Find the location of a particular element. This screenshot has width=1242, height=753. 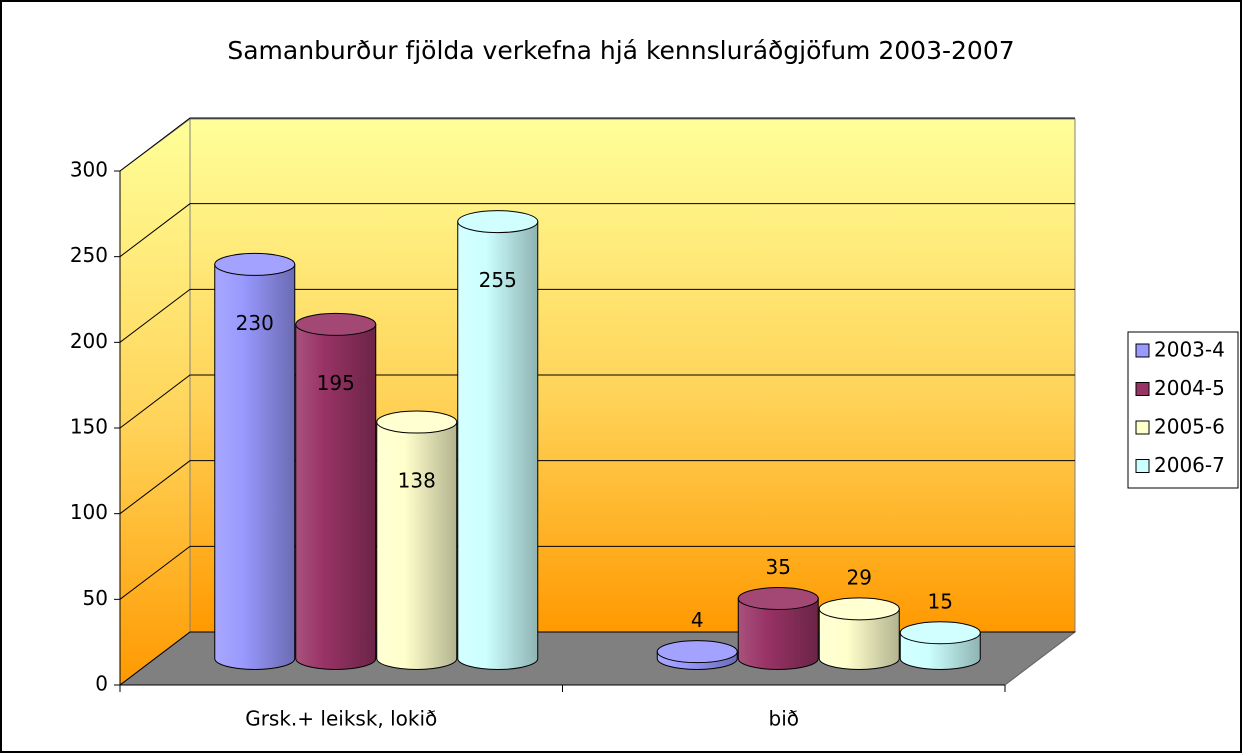

data-label: 138 is located at coordinates (417, 481).